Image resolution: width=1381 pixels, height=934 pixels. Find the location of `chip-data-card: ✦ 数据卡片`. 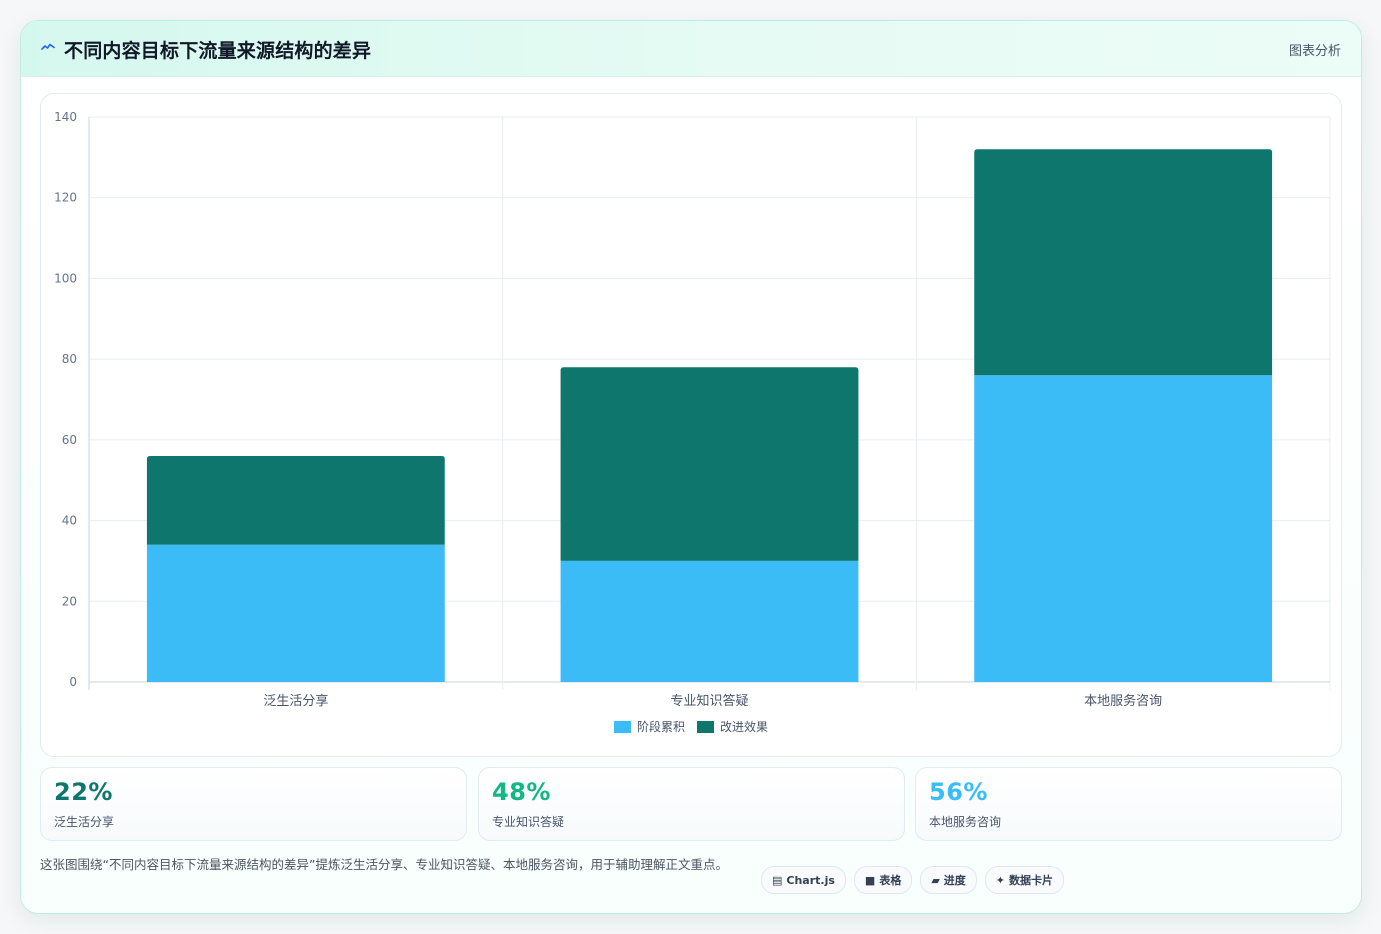

chip-data-card: ✦ 数据卡片 is located at coordinates (1024, 880).